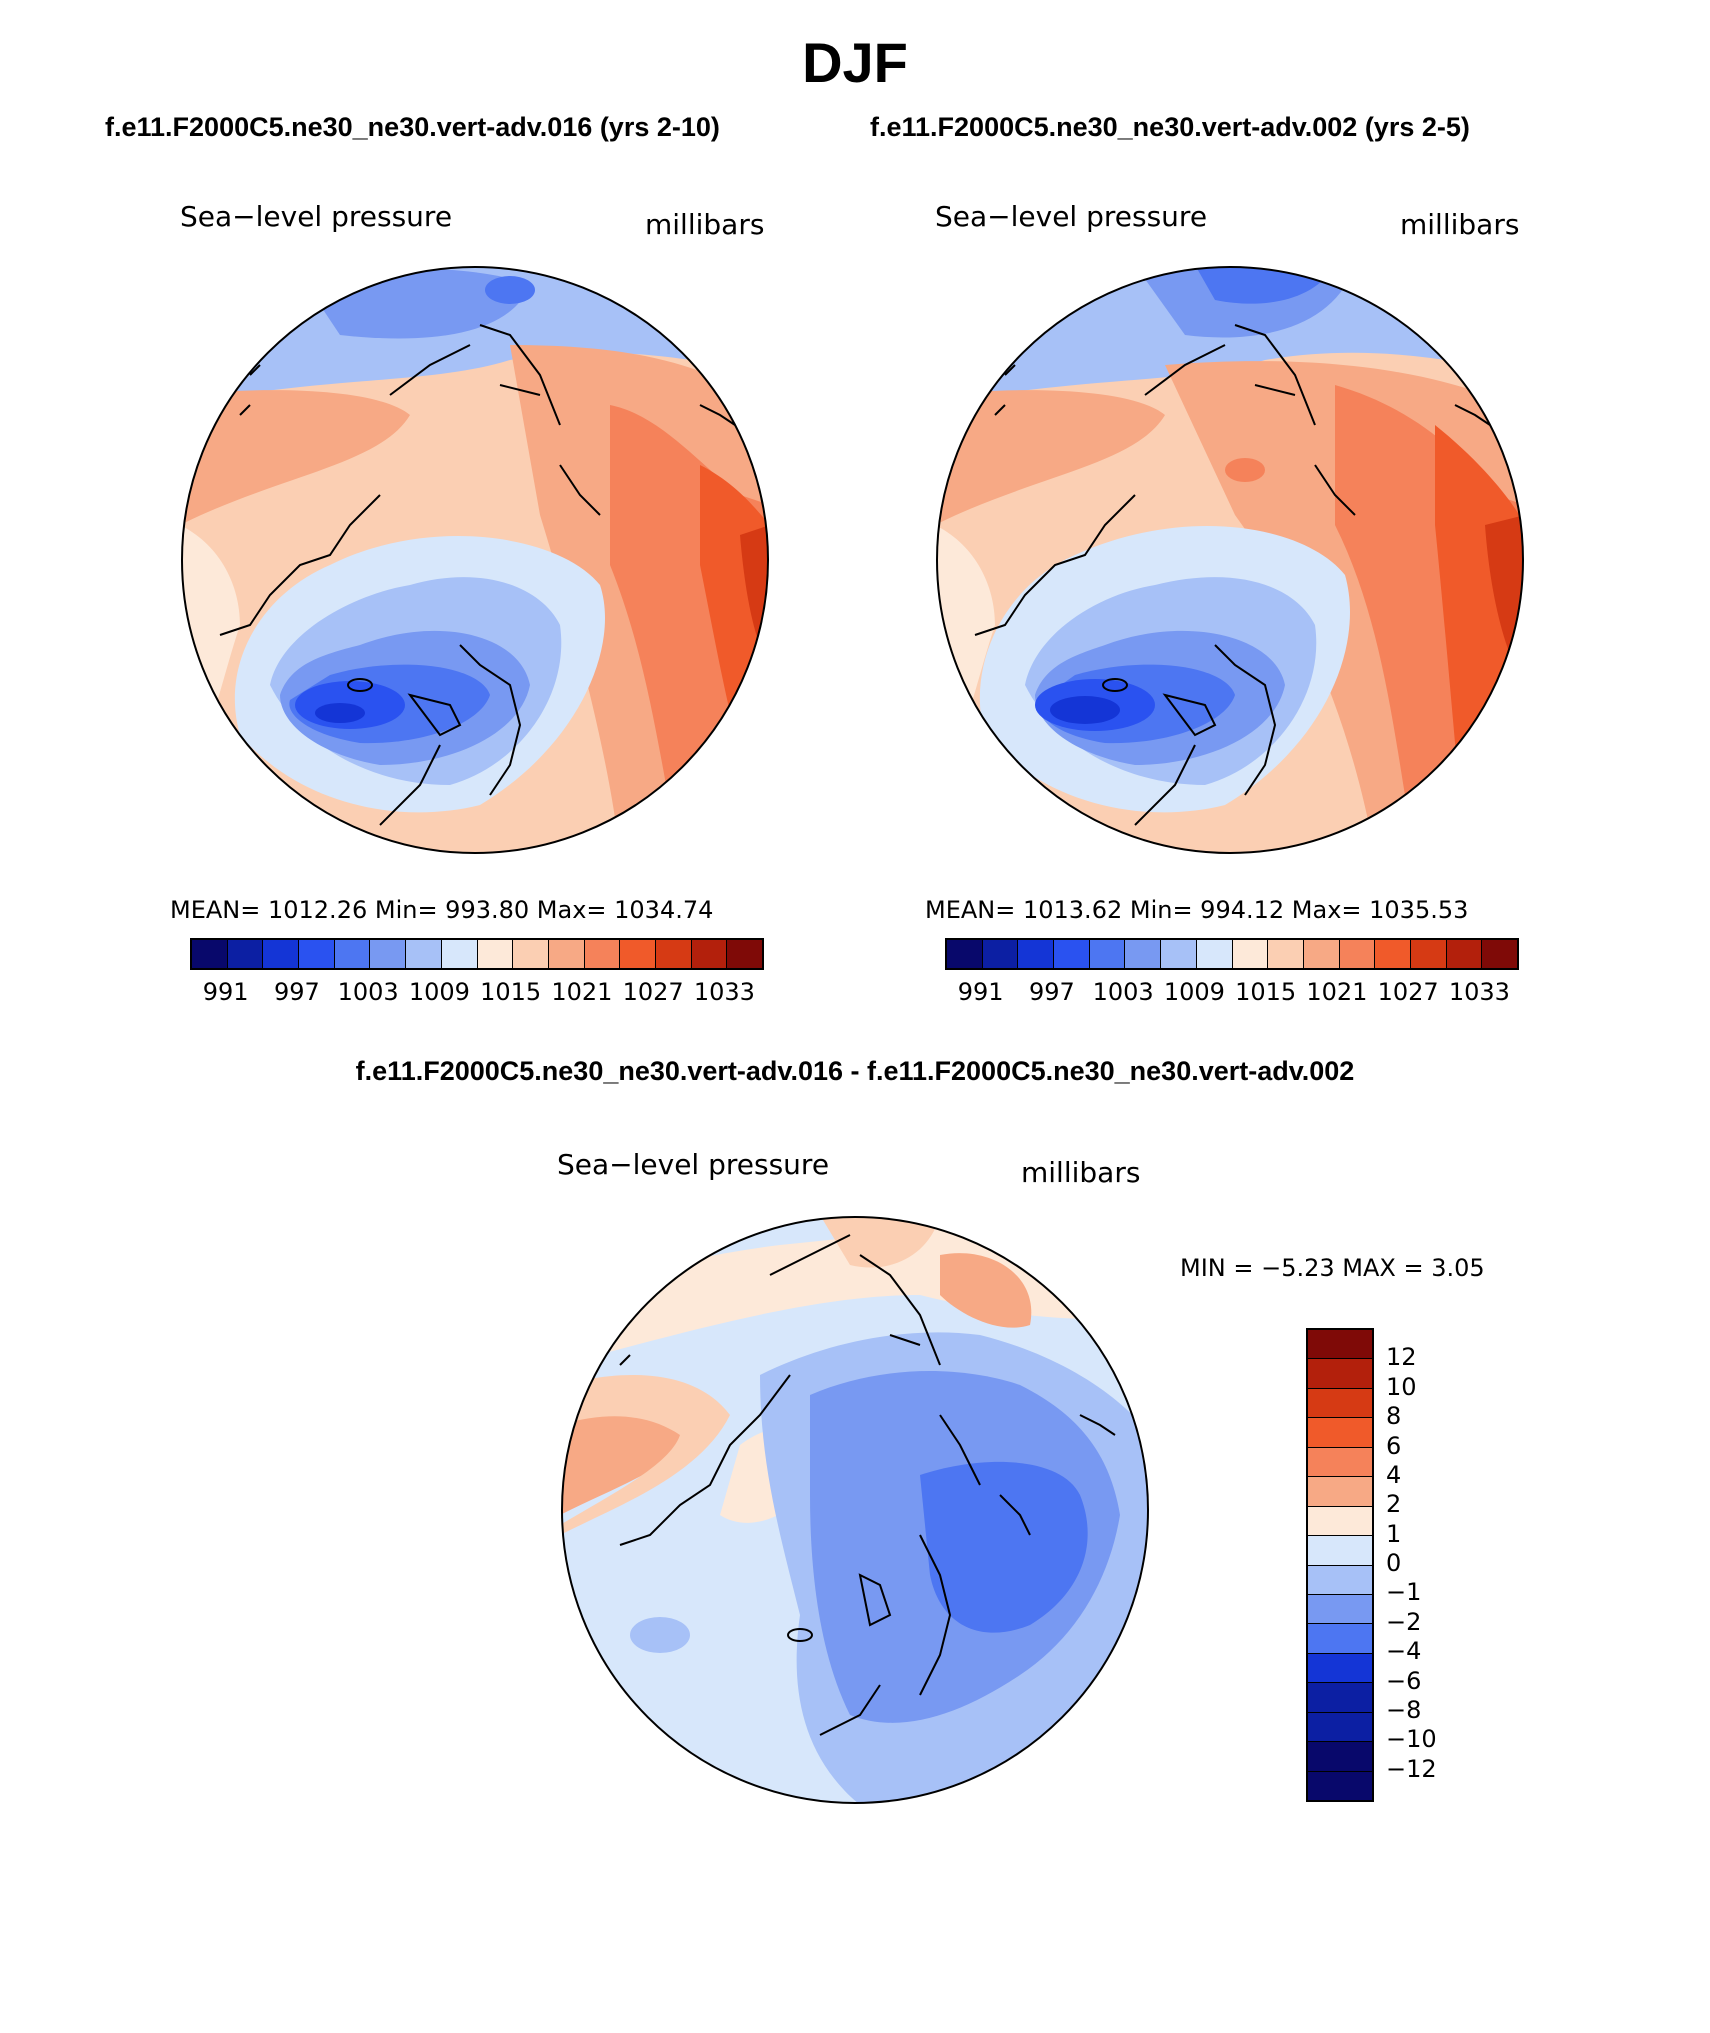 The width and height of the screenshot is (1710, 2033). What do you see at coordinates (855, 1510) in the screenshot?
I see `diff-map` at bounding box center [855, 1510].